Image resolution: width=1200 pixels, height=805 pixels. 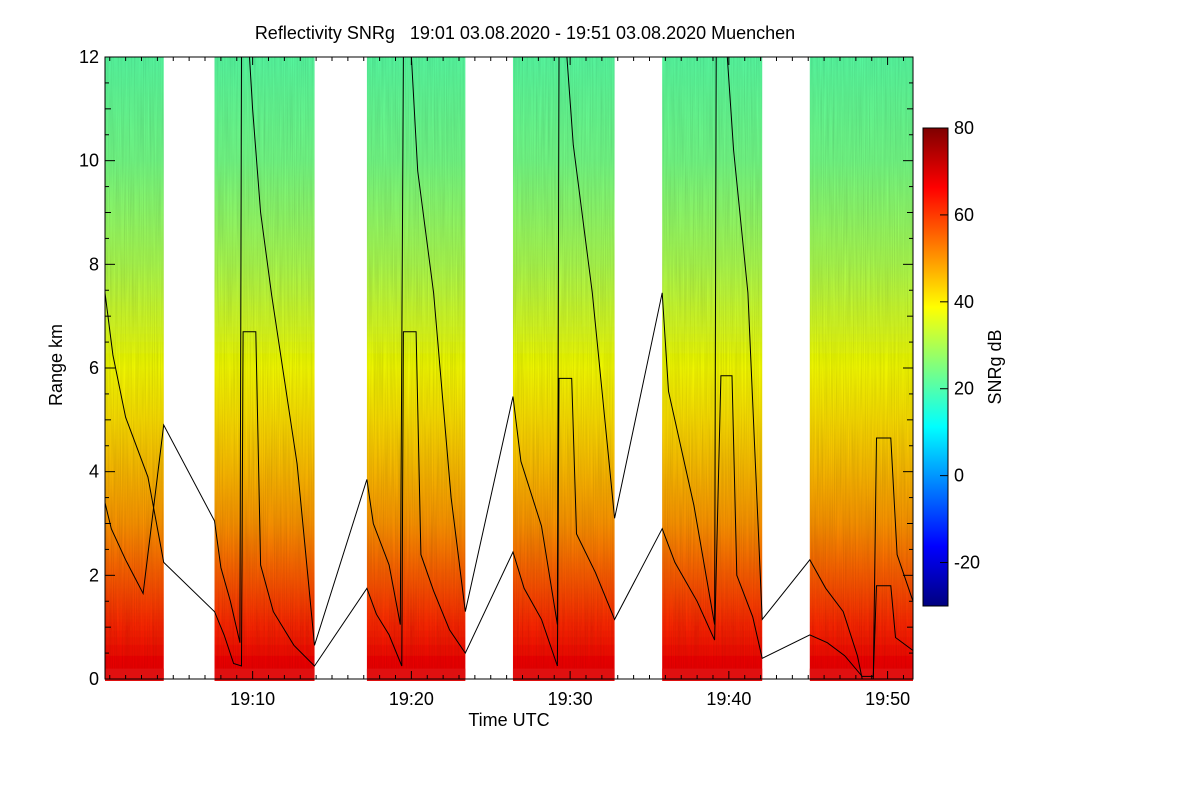 I want to click on colorbar-gradient, so click(x=935, y=367).